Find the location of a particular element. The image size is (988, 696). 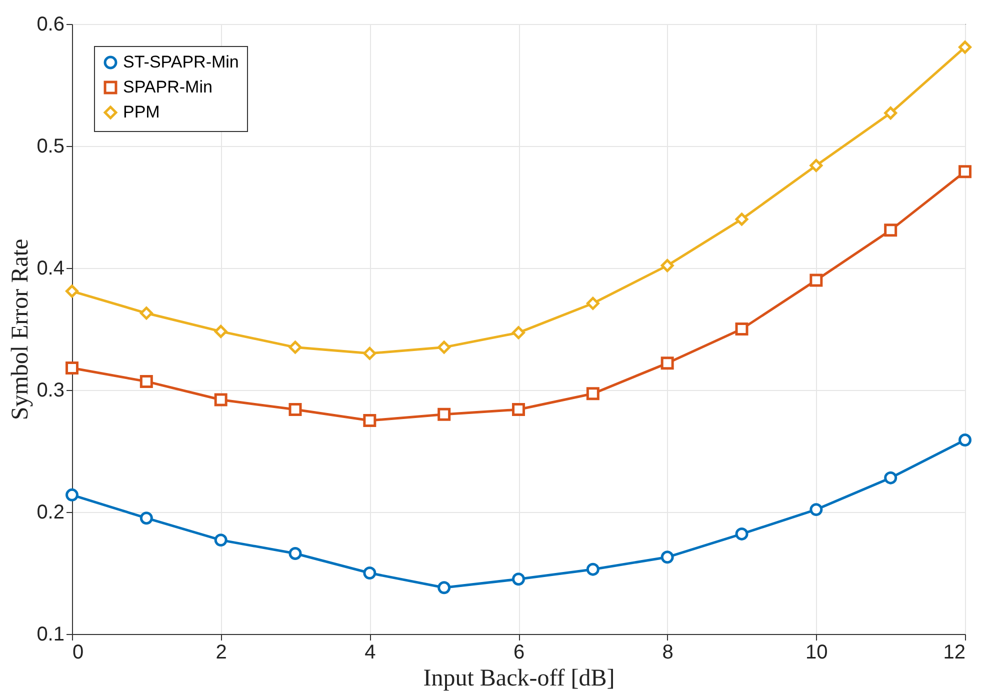

y-tick-label: 0.1 is located at coordinates (50, 635).